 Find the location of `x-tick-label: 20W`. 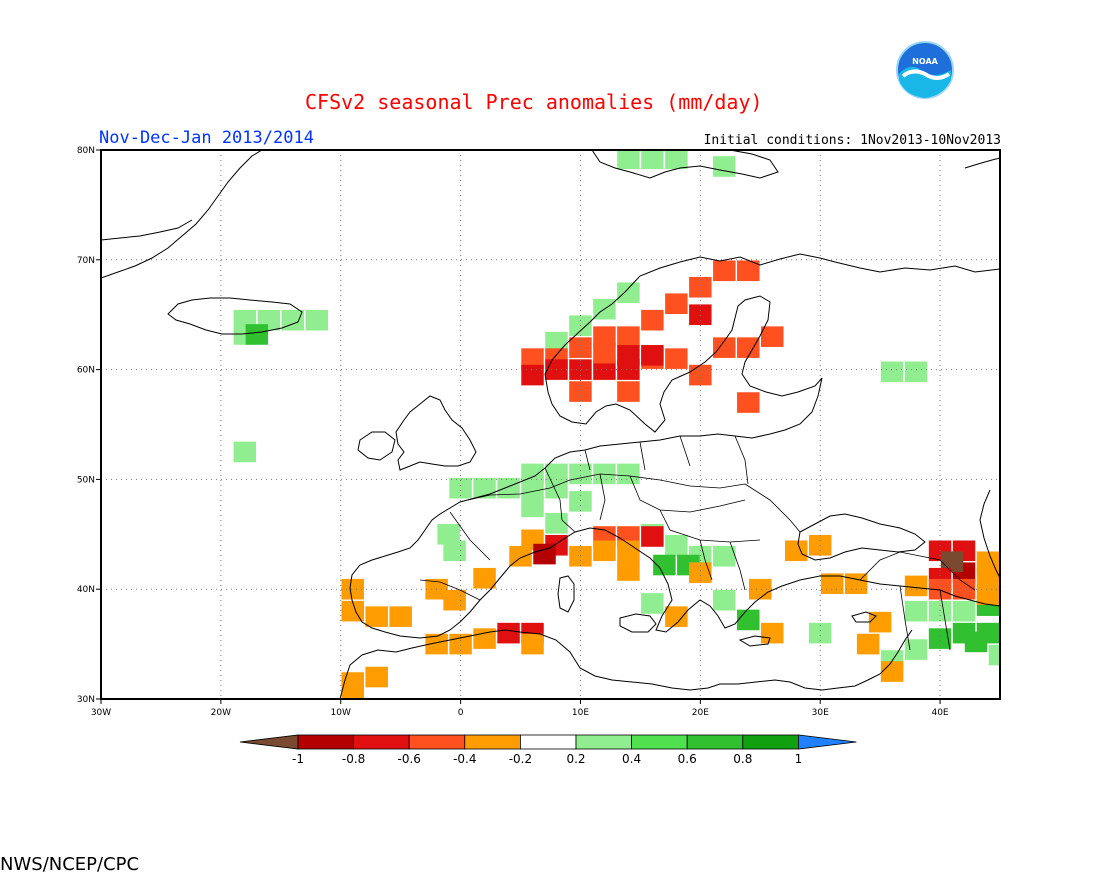

x-tick-label: 20W is located at coordinates (221, 713).